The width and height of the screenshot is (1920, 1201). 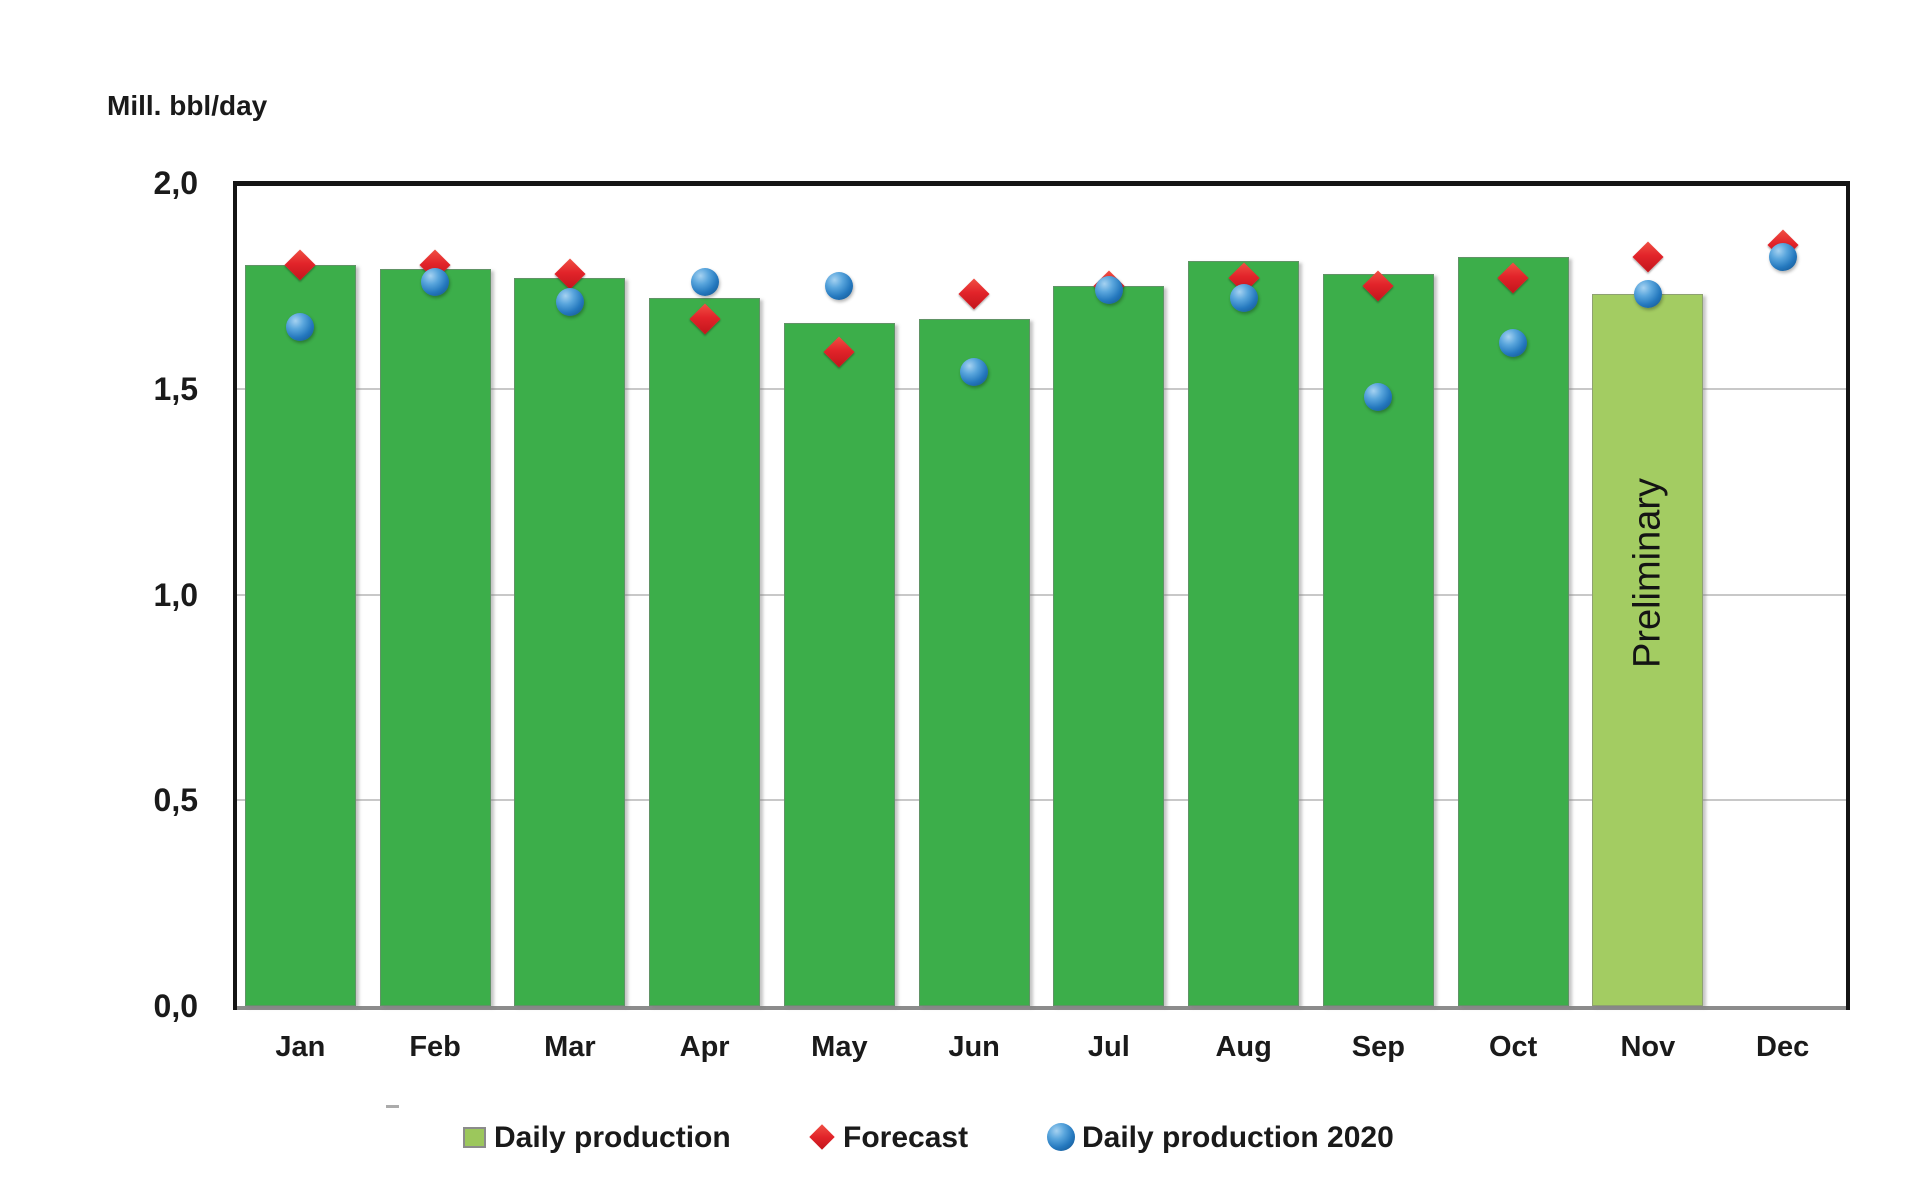 I want to click on x-label-nov: Nov, so click(x=1648, y=1047).